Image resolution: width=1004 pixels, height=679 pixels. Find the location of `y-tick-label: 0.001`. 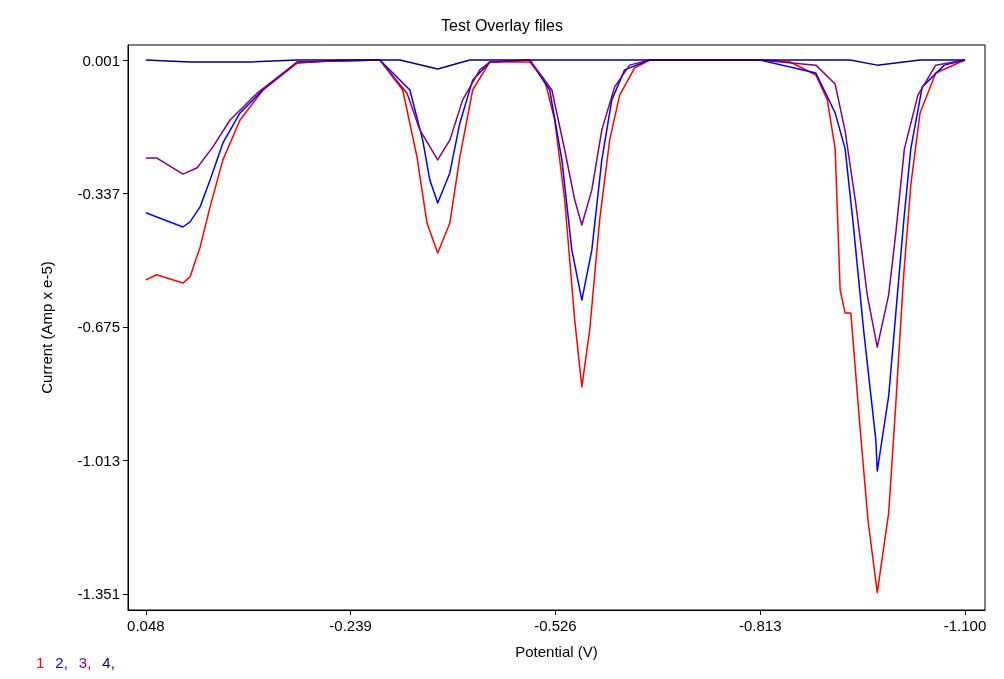

y-tick-label: 0.001 is located at coordinates (101, 60).